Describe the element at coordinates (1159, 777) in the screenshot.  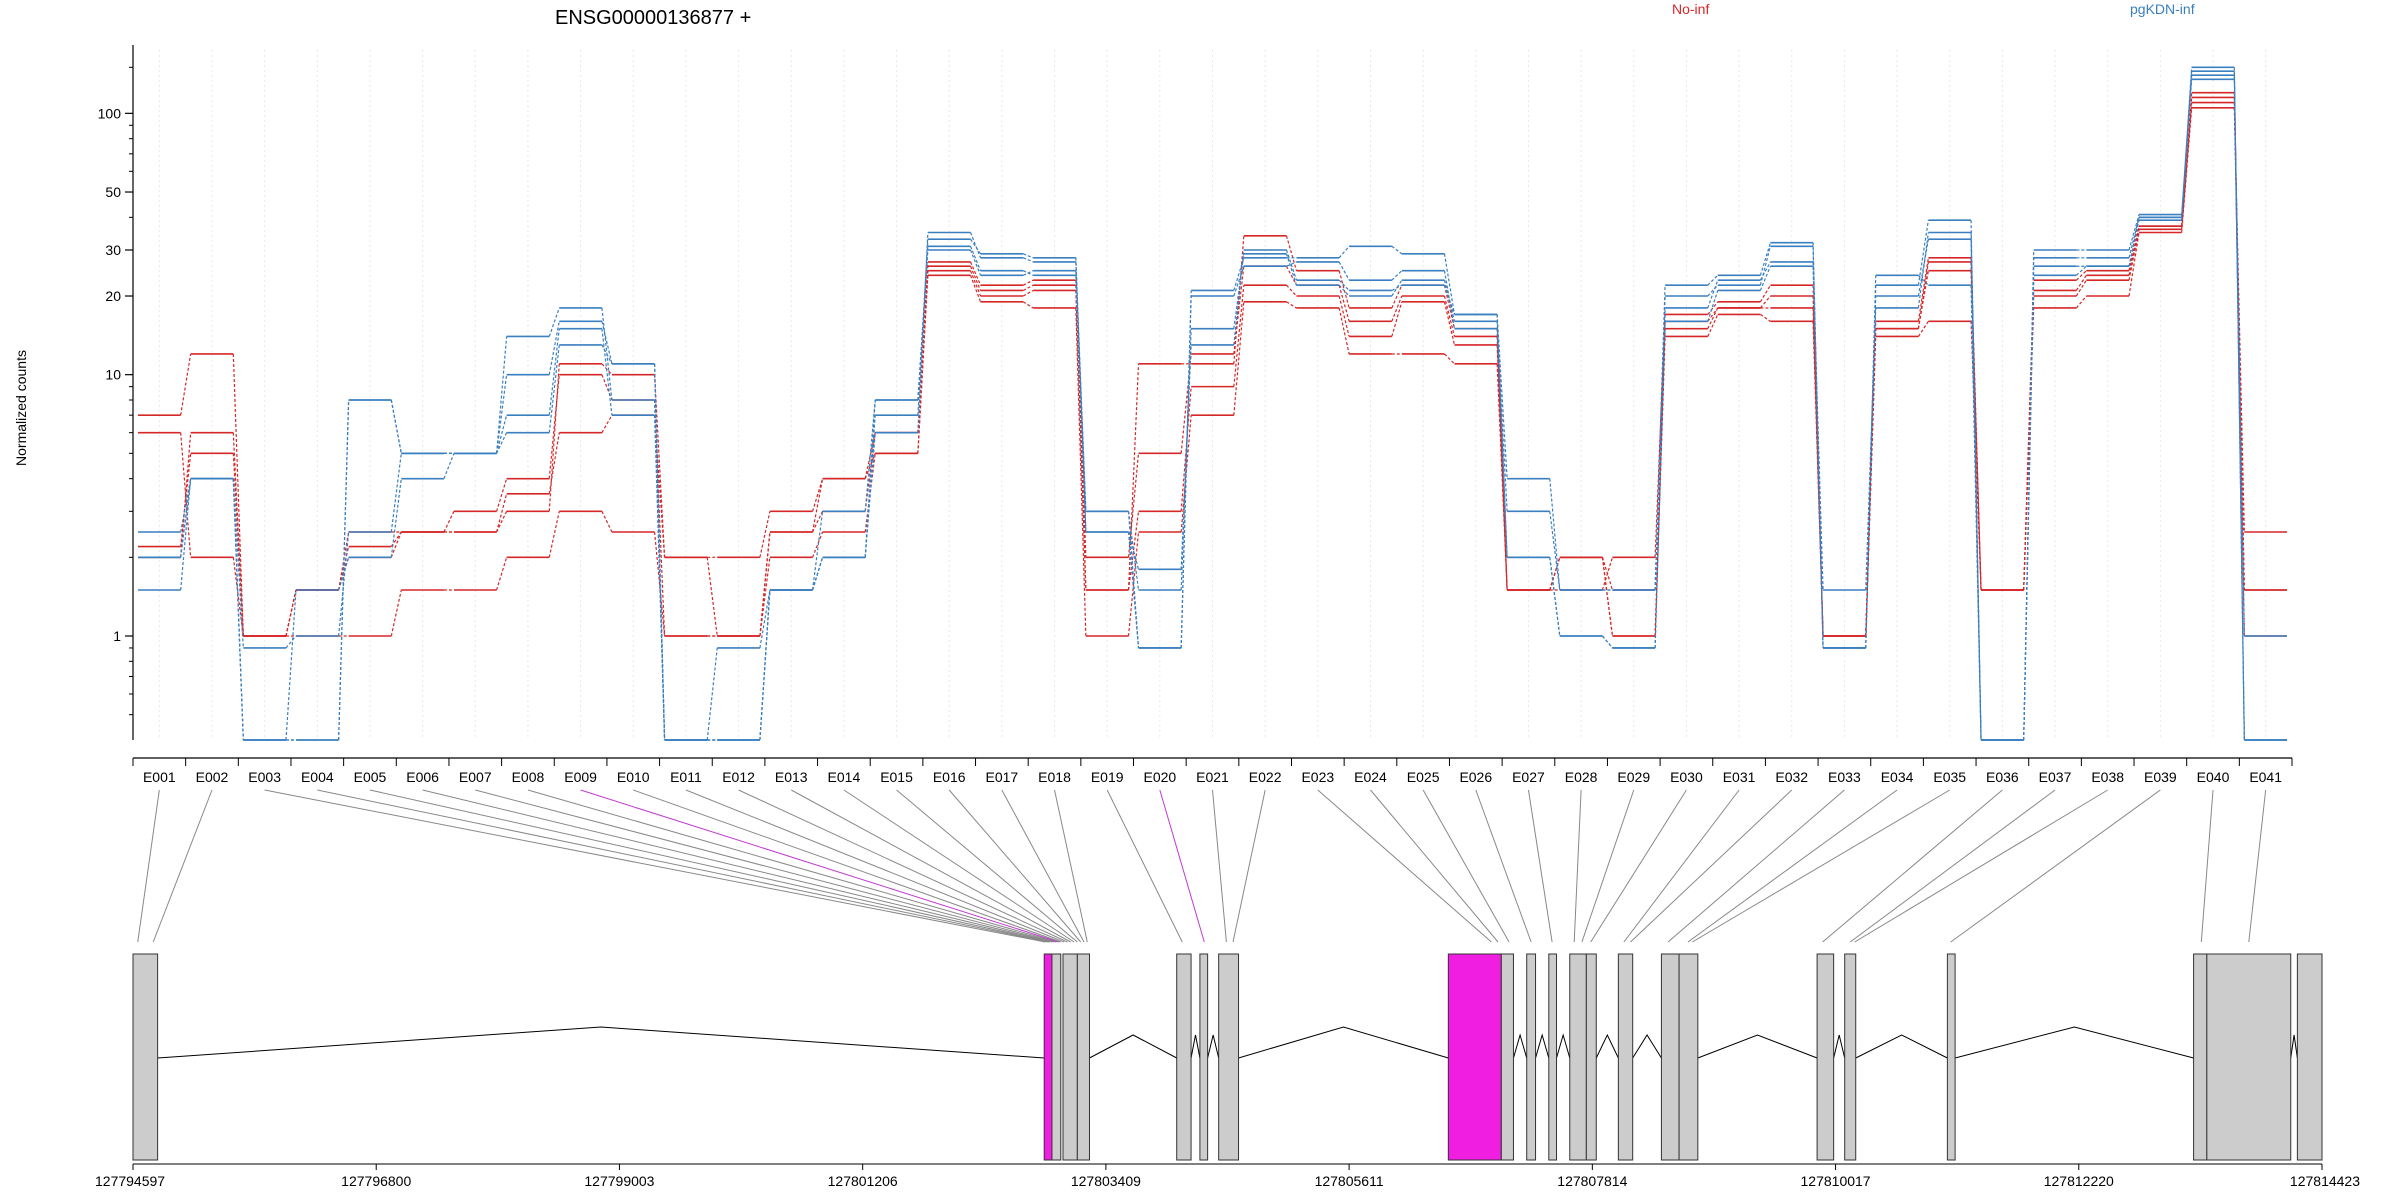
I see `x-tick-label: E020` at that location.